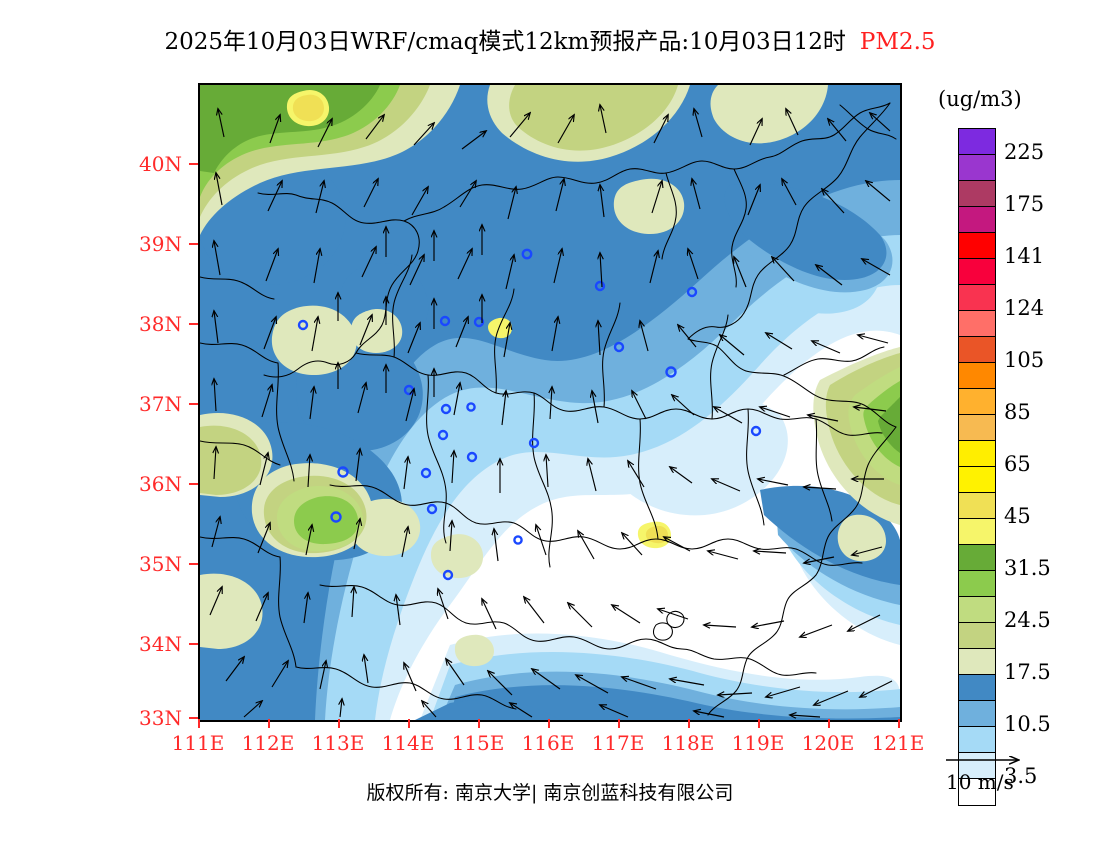 This screenshot has height=850, width=1100. What do you see at coordinates (758, 743) in the screenshot?
I see `x-axis-label-8: 119E` at bounding box center [758, 743].